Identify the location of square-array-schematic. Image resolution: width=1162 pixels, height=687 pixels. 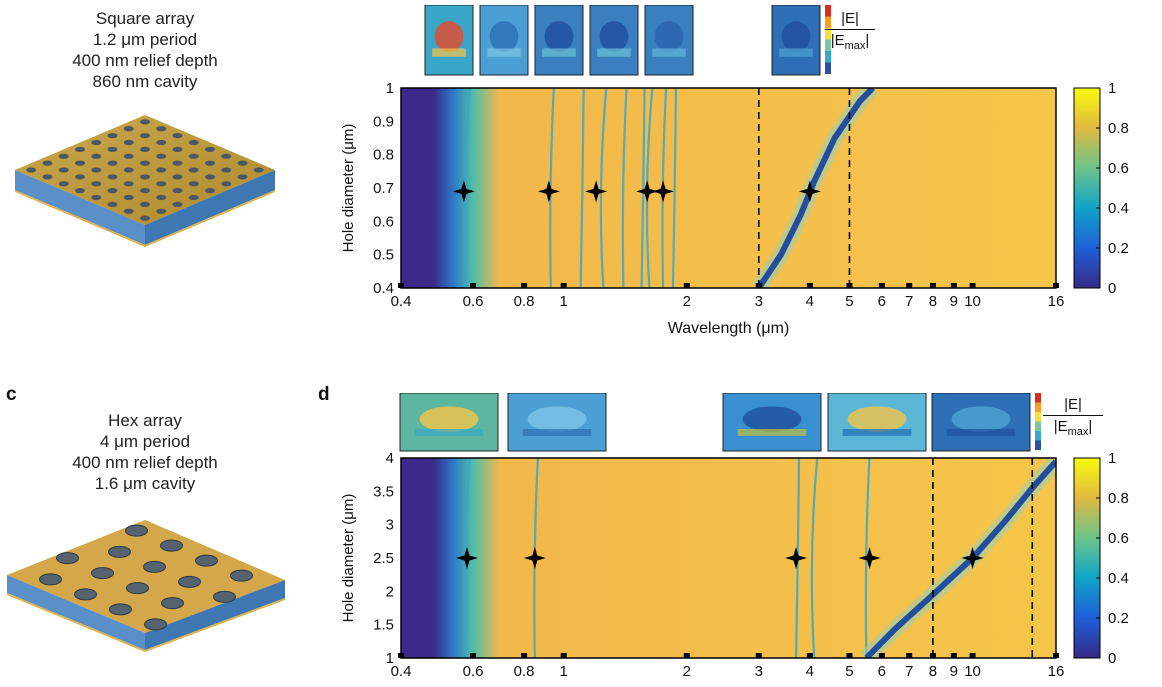
(145, 181).